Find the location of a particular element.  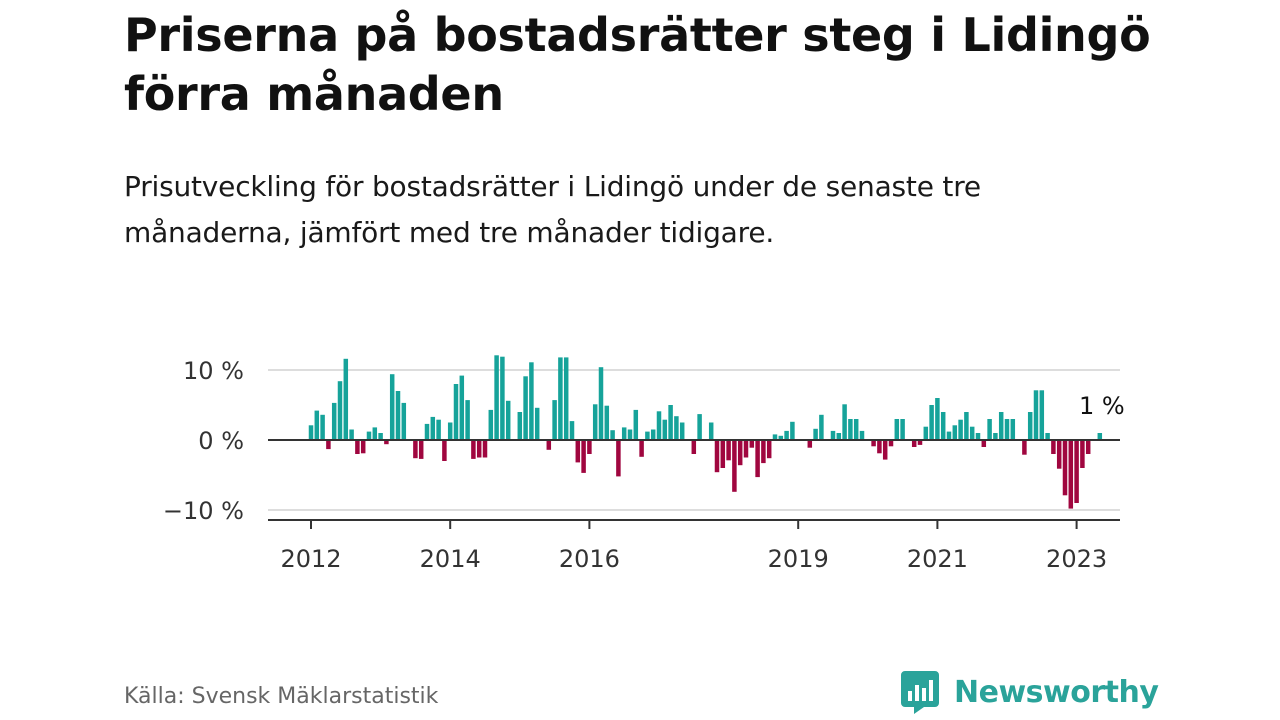

x-tick-label: 2016 is located at coordinates (589, 559).